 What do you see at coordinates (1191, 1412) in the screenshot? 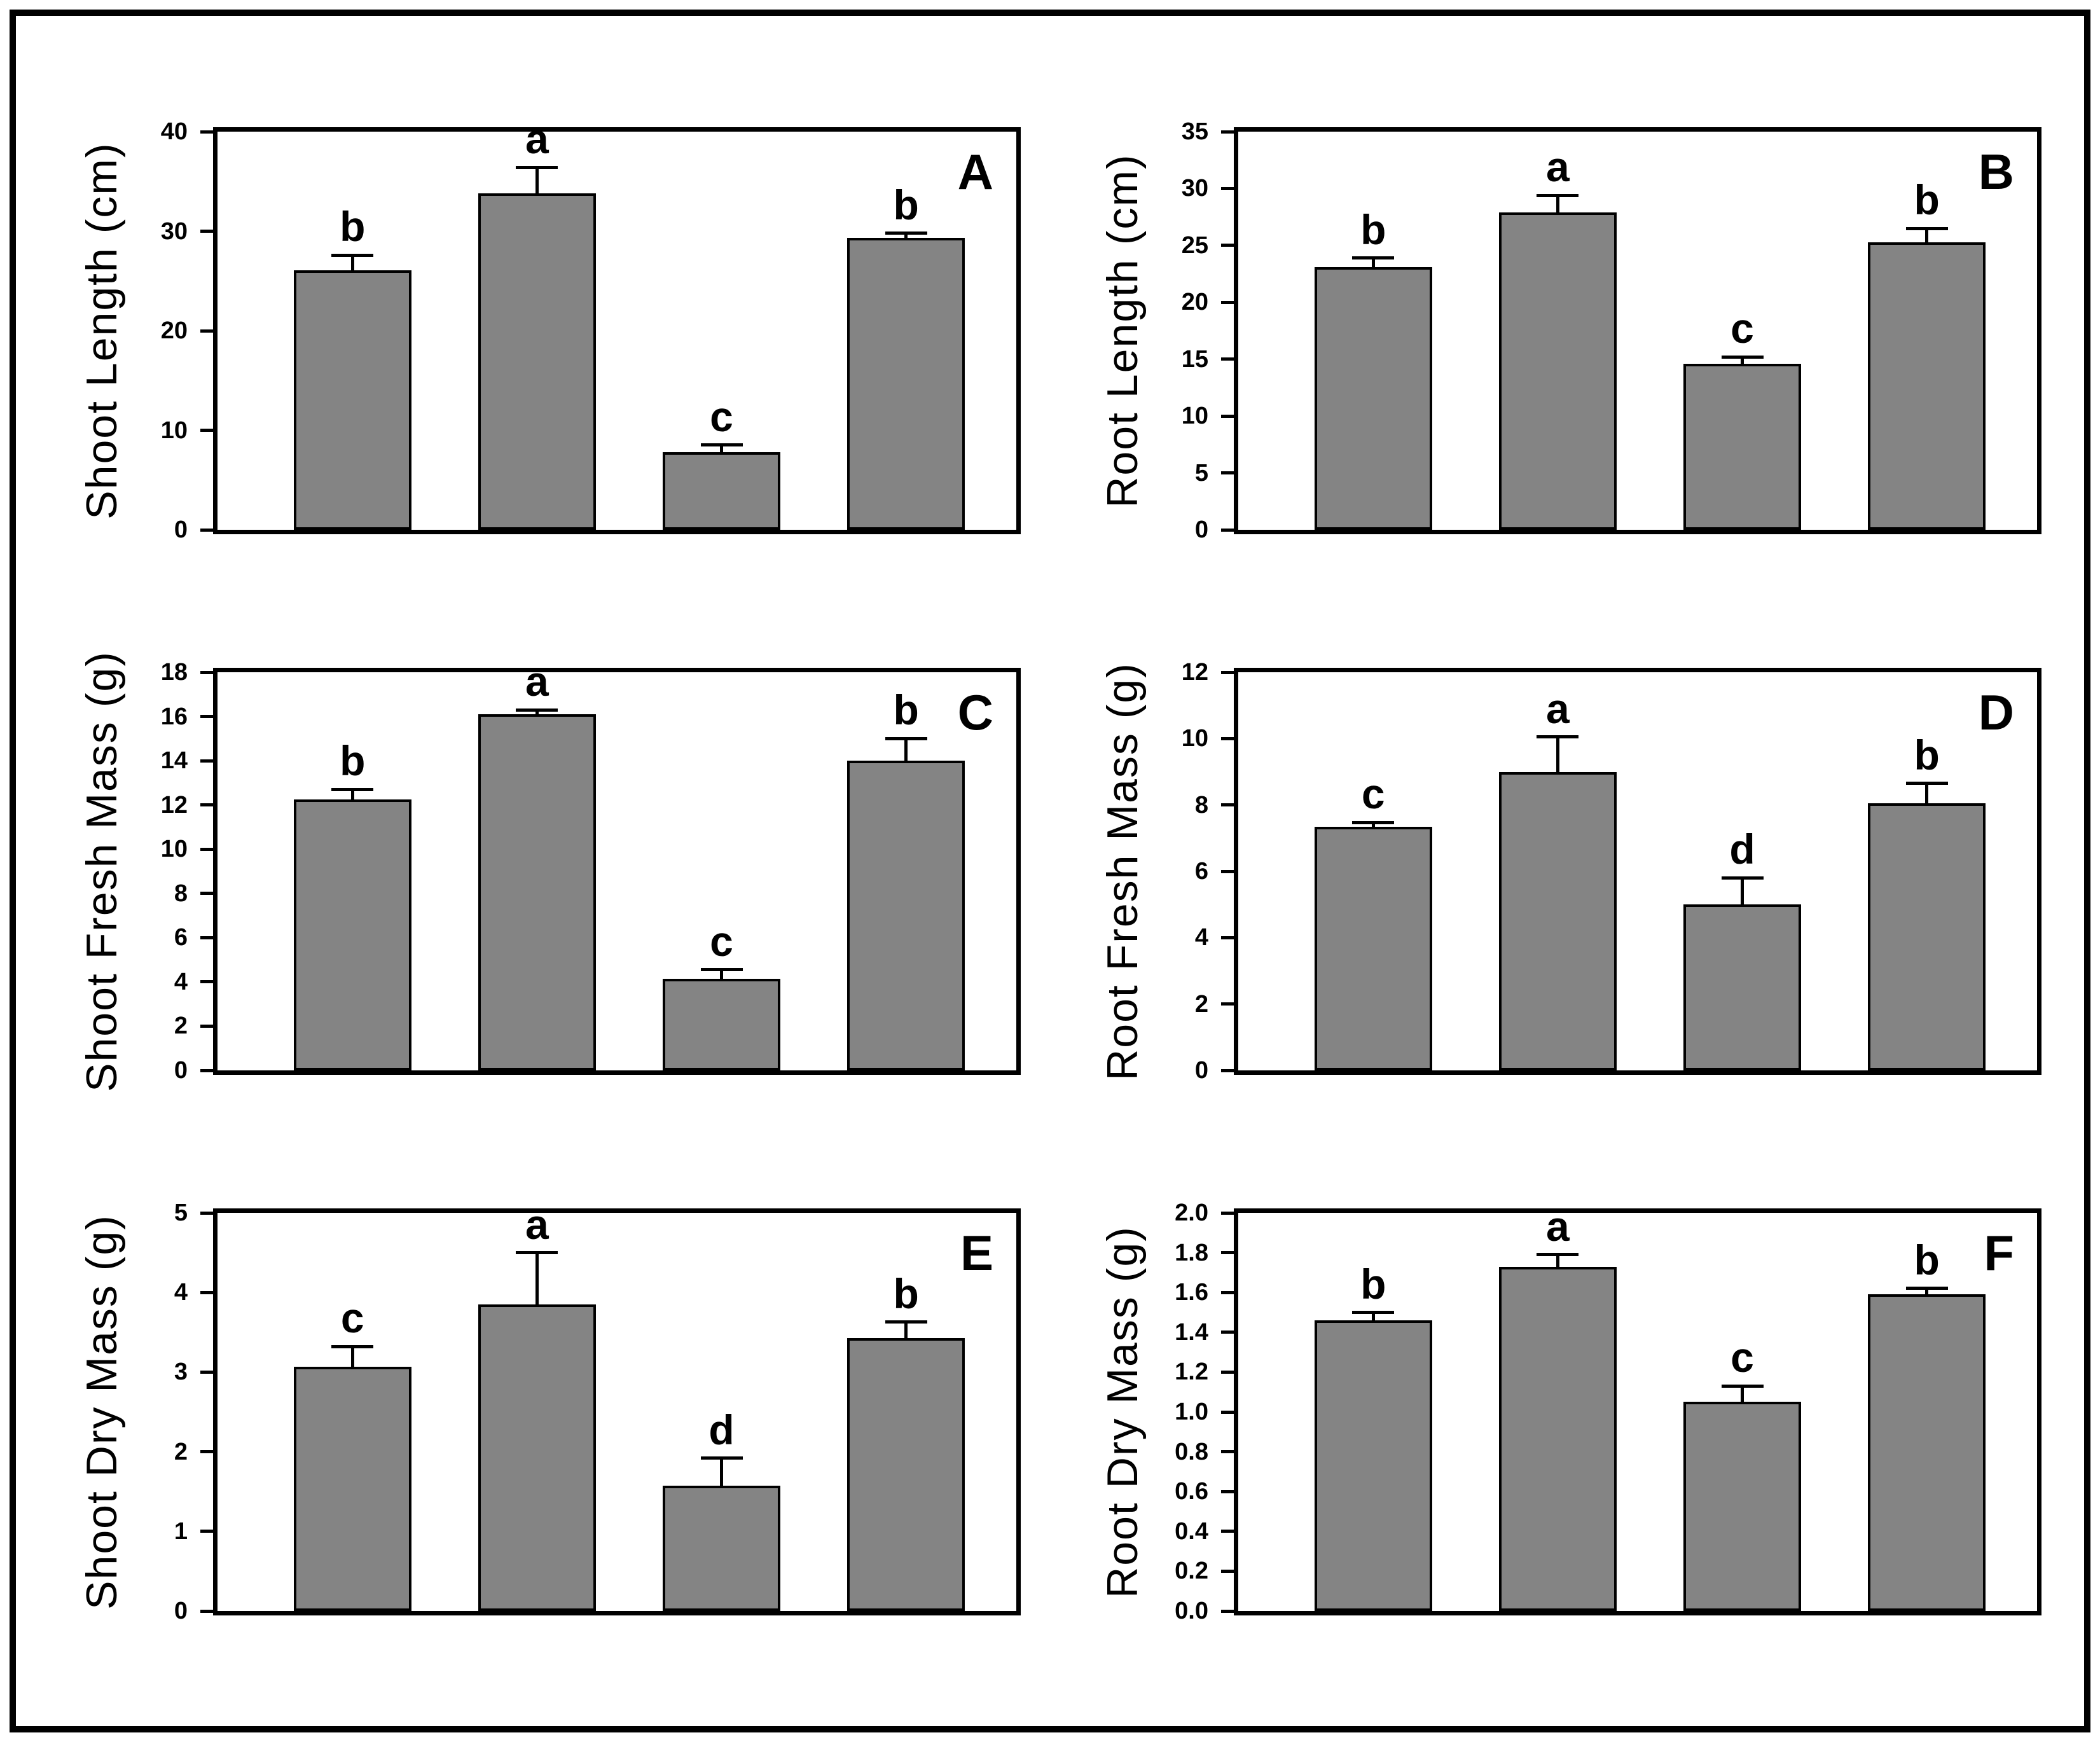
I see `y-tick-label: 1.0` at bounding box center [1191, 1412].